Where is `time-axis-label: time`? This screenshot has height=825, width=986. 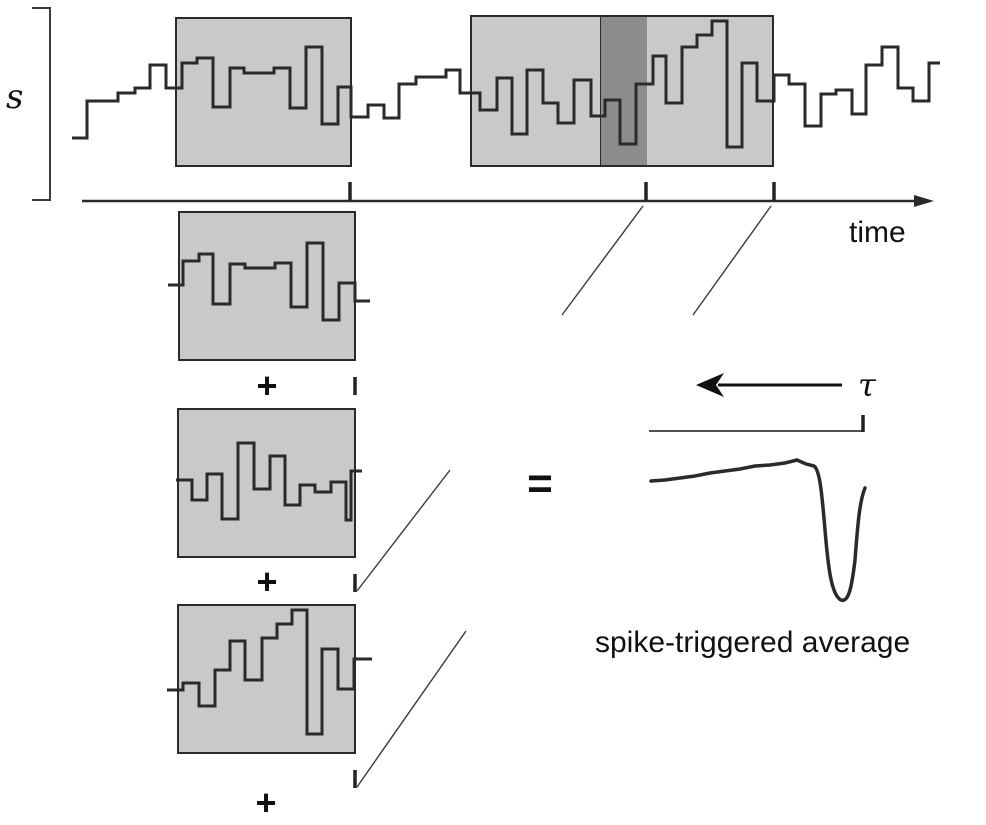 time-axis-label: time is located at coordinates (877, 232).